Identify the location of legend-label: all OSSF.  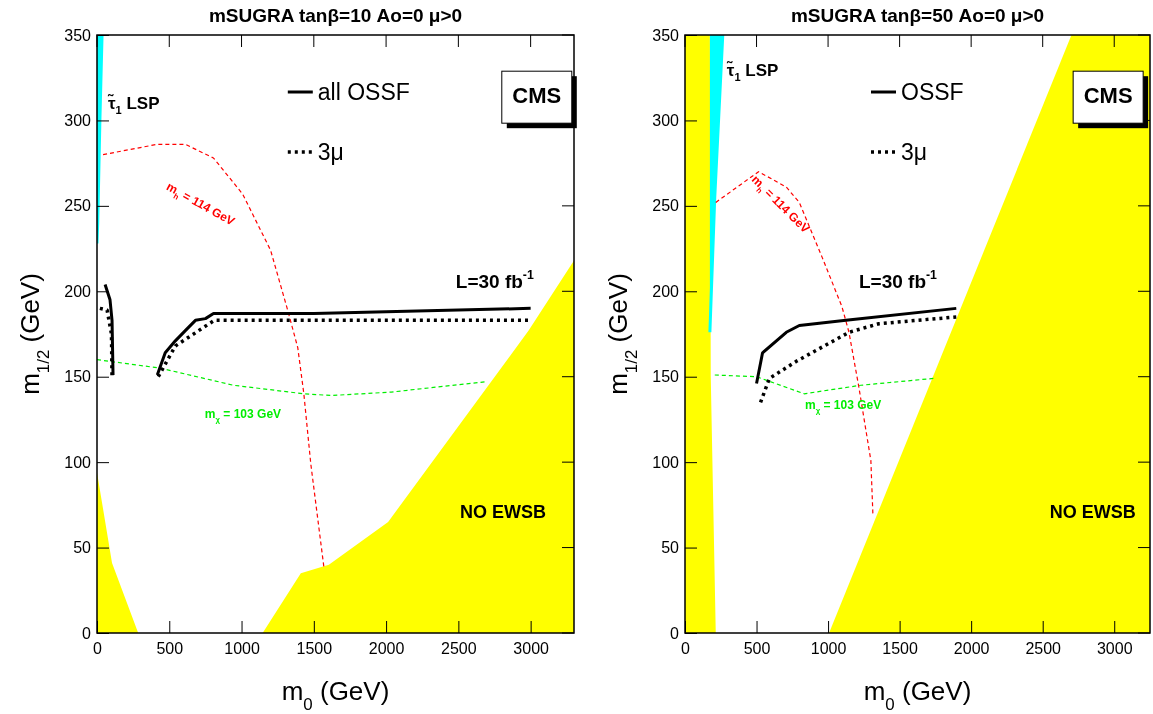
(363, 92).